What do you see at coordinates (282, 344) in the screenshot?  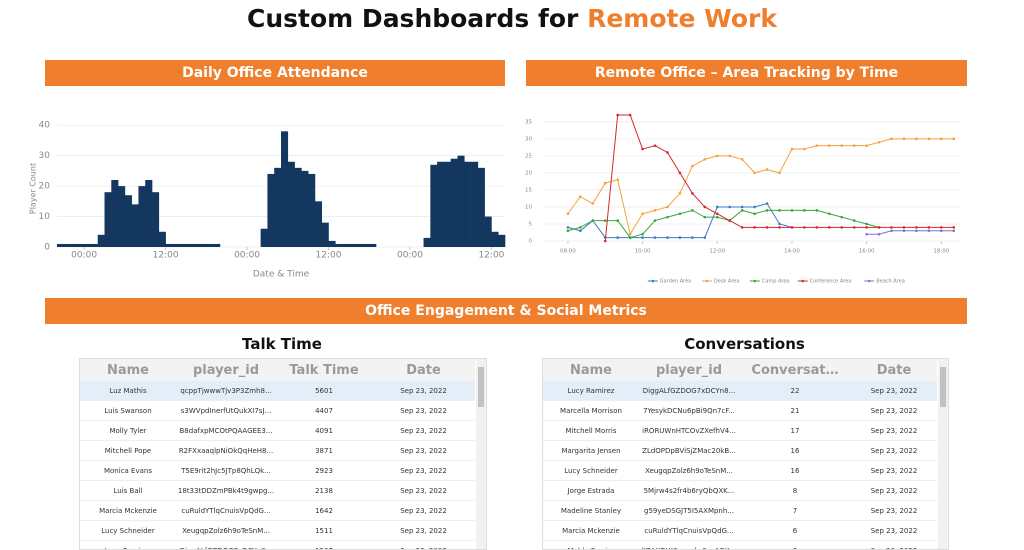 I see `table-title: Talk Time` at bounding box center [282, 344].